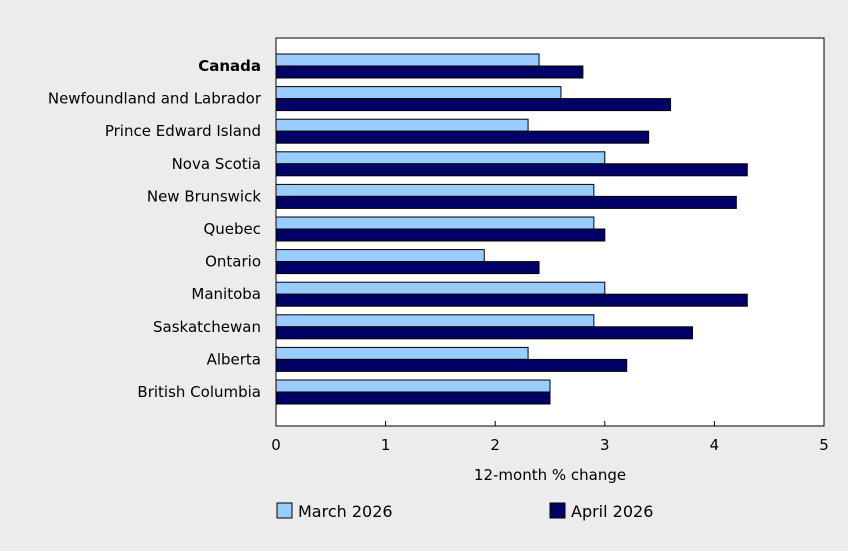 The width and height of the screenshot is (848, 551). What do you see at coordinates (226, 294) in the screenshot?
I see `category-label: Manitoba` at bounding box center [226, 294].